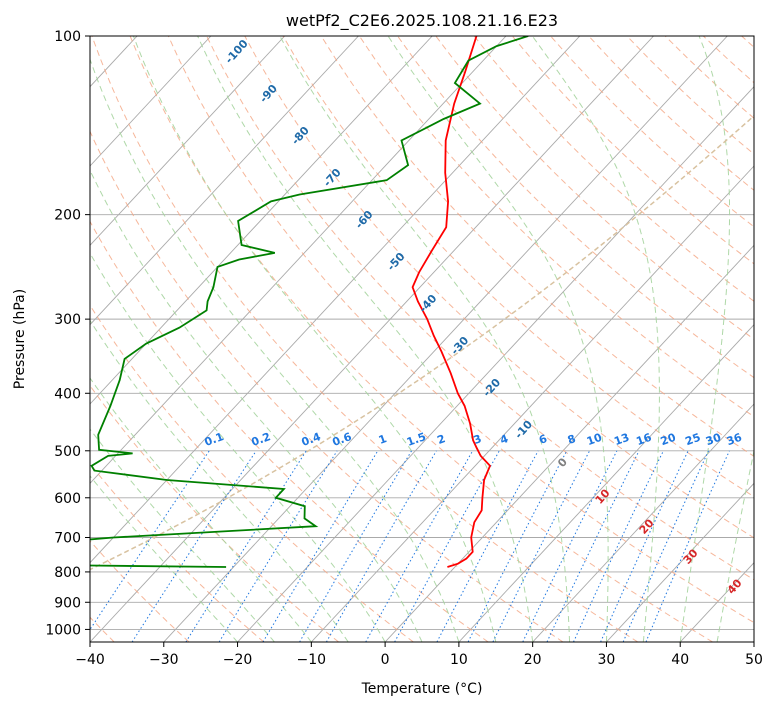 This screenshot has height=708, width=775. What do you see at coordinates (67, 573) in the screenshot?
I see `y-tick-label: 800` at bounding box center [67, 573].